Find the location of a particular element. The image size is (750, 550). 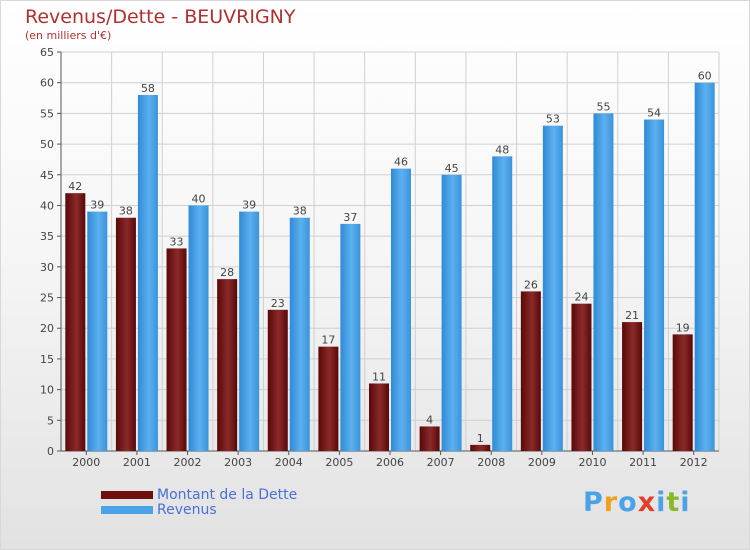

y-tick-label: 15 is located at coordinates (47, 359).